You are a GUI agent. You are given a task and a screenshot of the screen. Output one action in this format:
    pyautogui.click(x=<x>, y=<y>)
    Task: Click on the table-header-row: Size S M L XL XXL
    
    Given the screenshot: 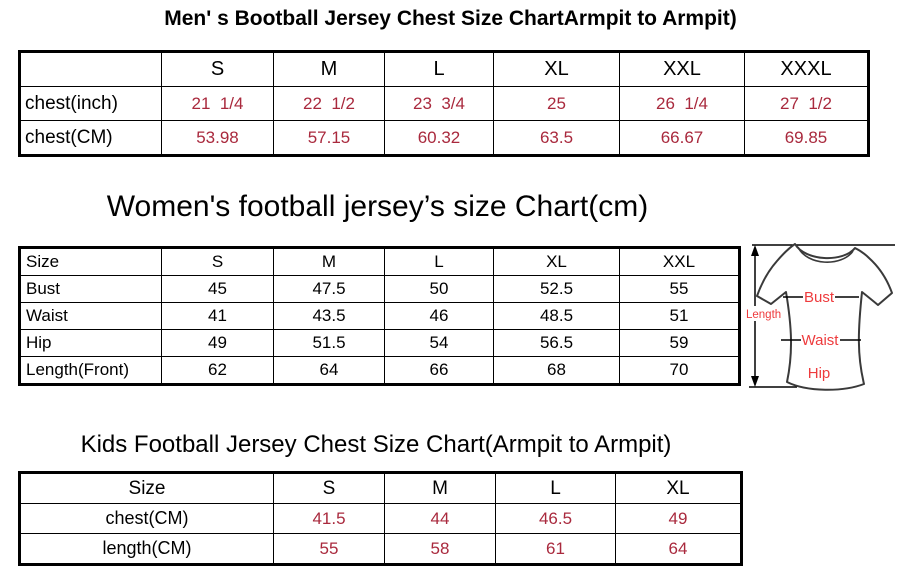 What is the action you would take?
    pyautogui.click(x=379, y=261)
    